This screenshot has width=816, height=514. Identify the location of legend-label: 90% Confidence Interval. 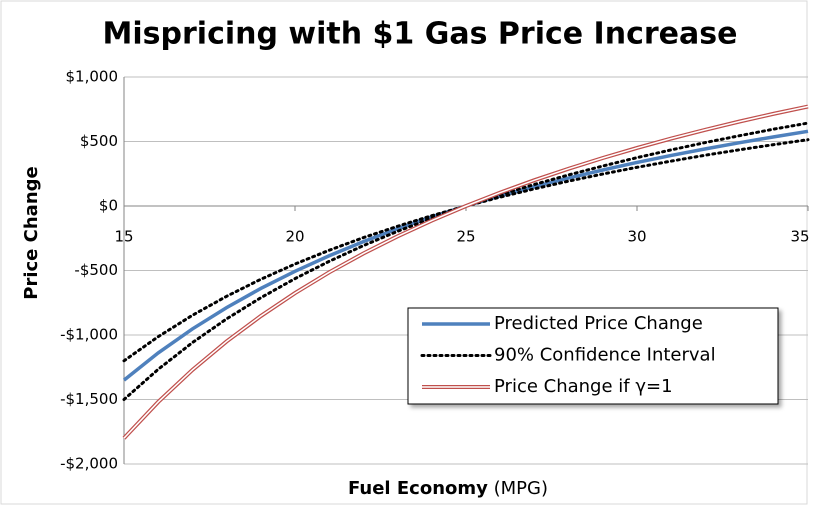
(605, 355).